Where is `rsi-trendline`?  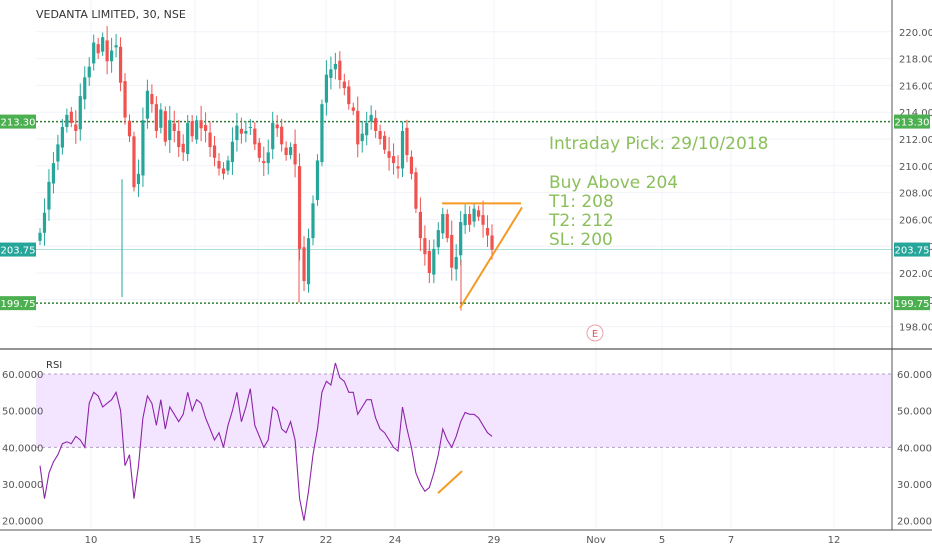 rsi-trendline is located at coordinates (450, 482).